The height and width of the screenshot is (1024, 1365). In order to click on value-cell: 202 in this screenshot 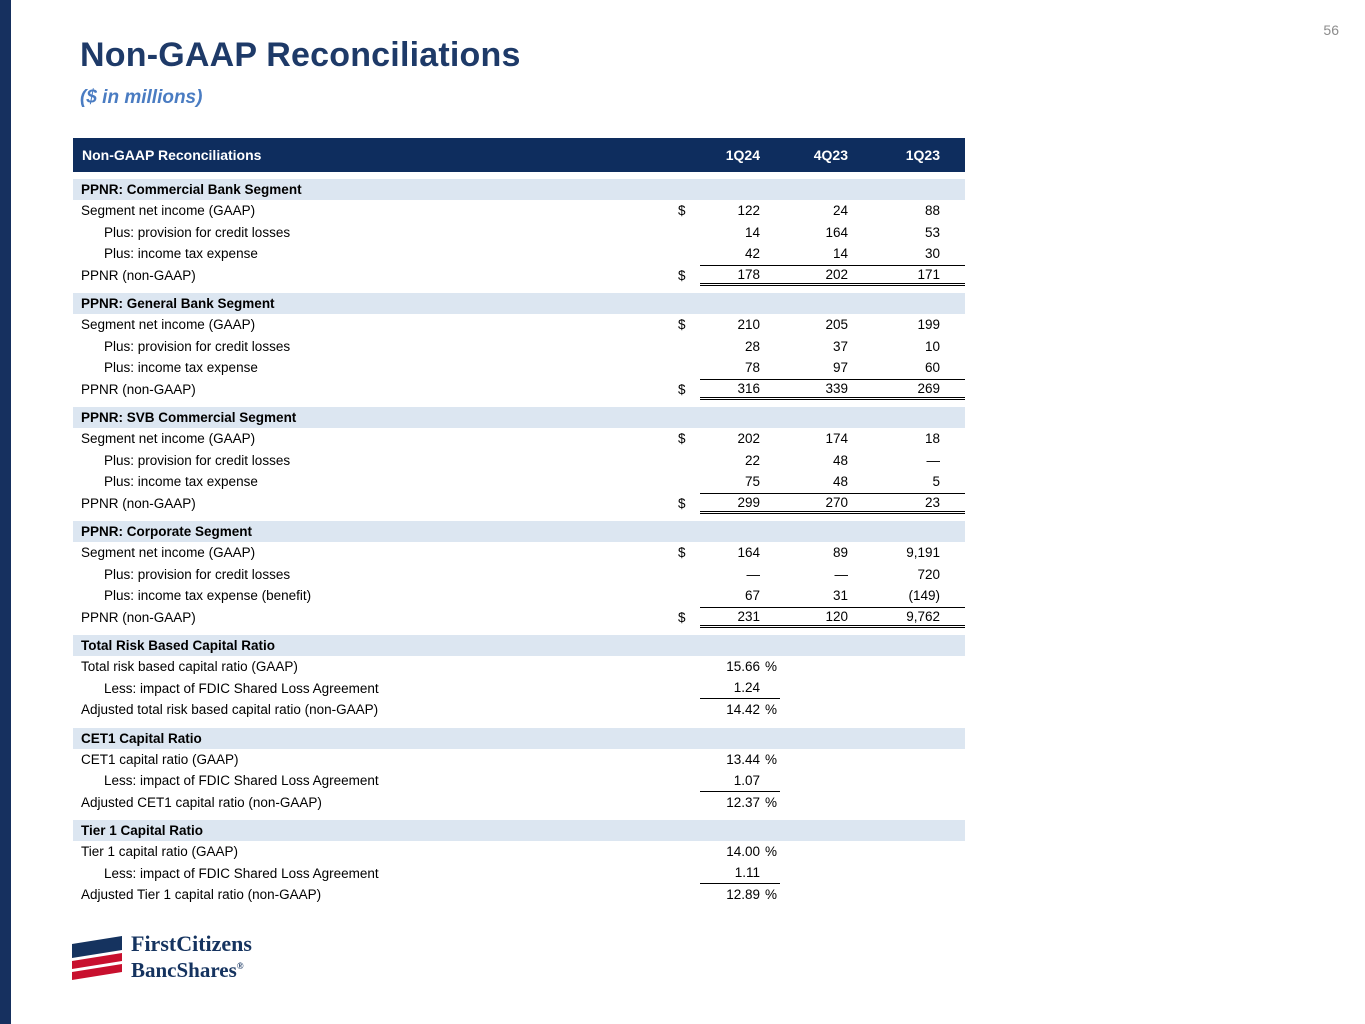, I will do `click(740, 439)`.